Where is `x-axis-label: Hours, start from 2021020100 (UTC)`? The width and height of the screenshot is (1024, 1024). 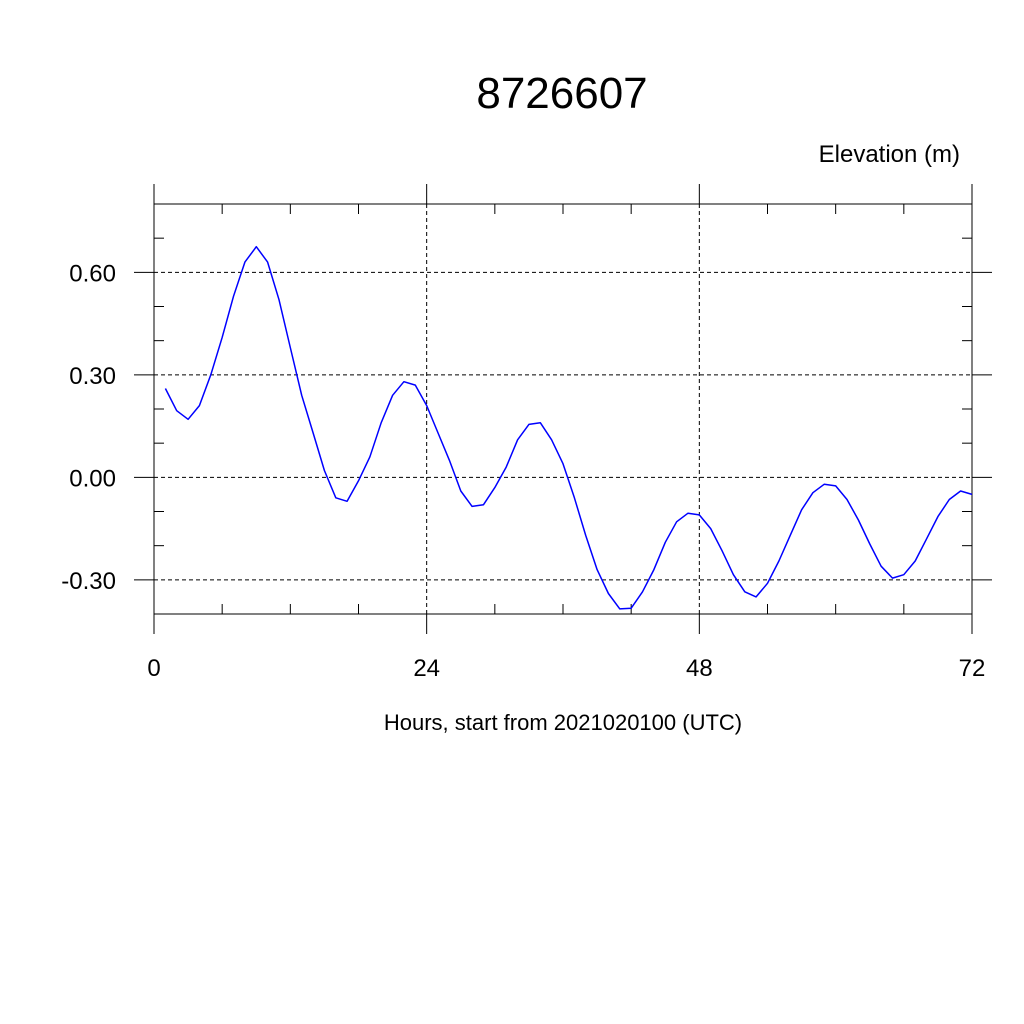 x-axis-label: Hours, start from 2021020100 (UTC) is located at coordinates (563, 722).